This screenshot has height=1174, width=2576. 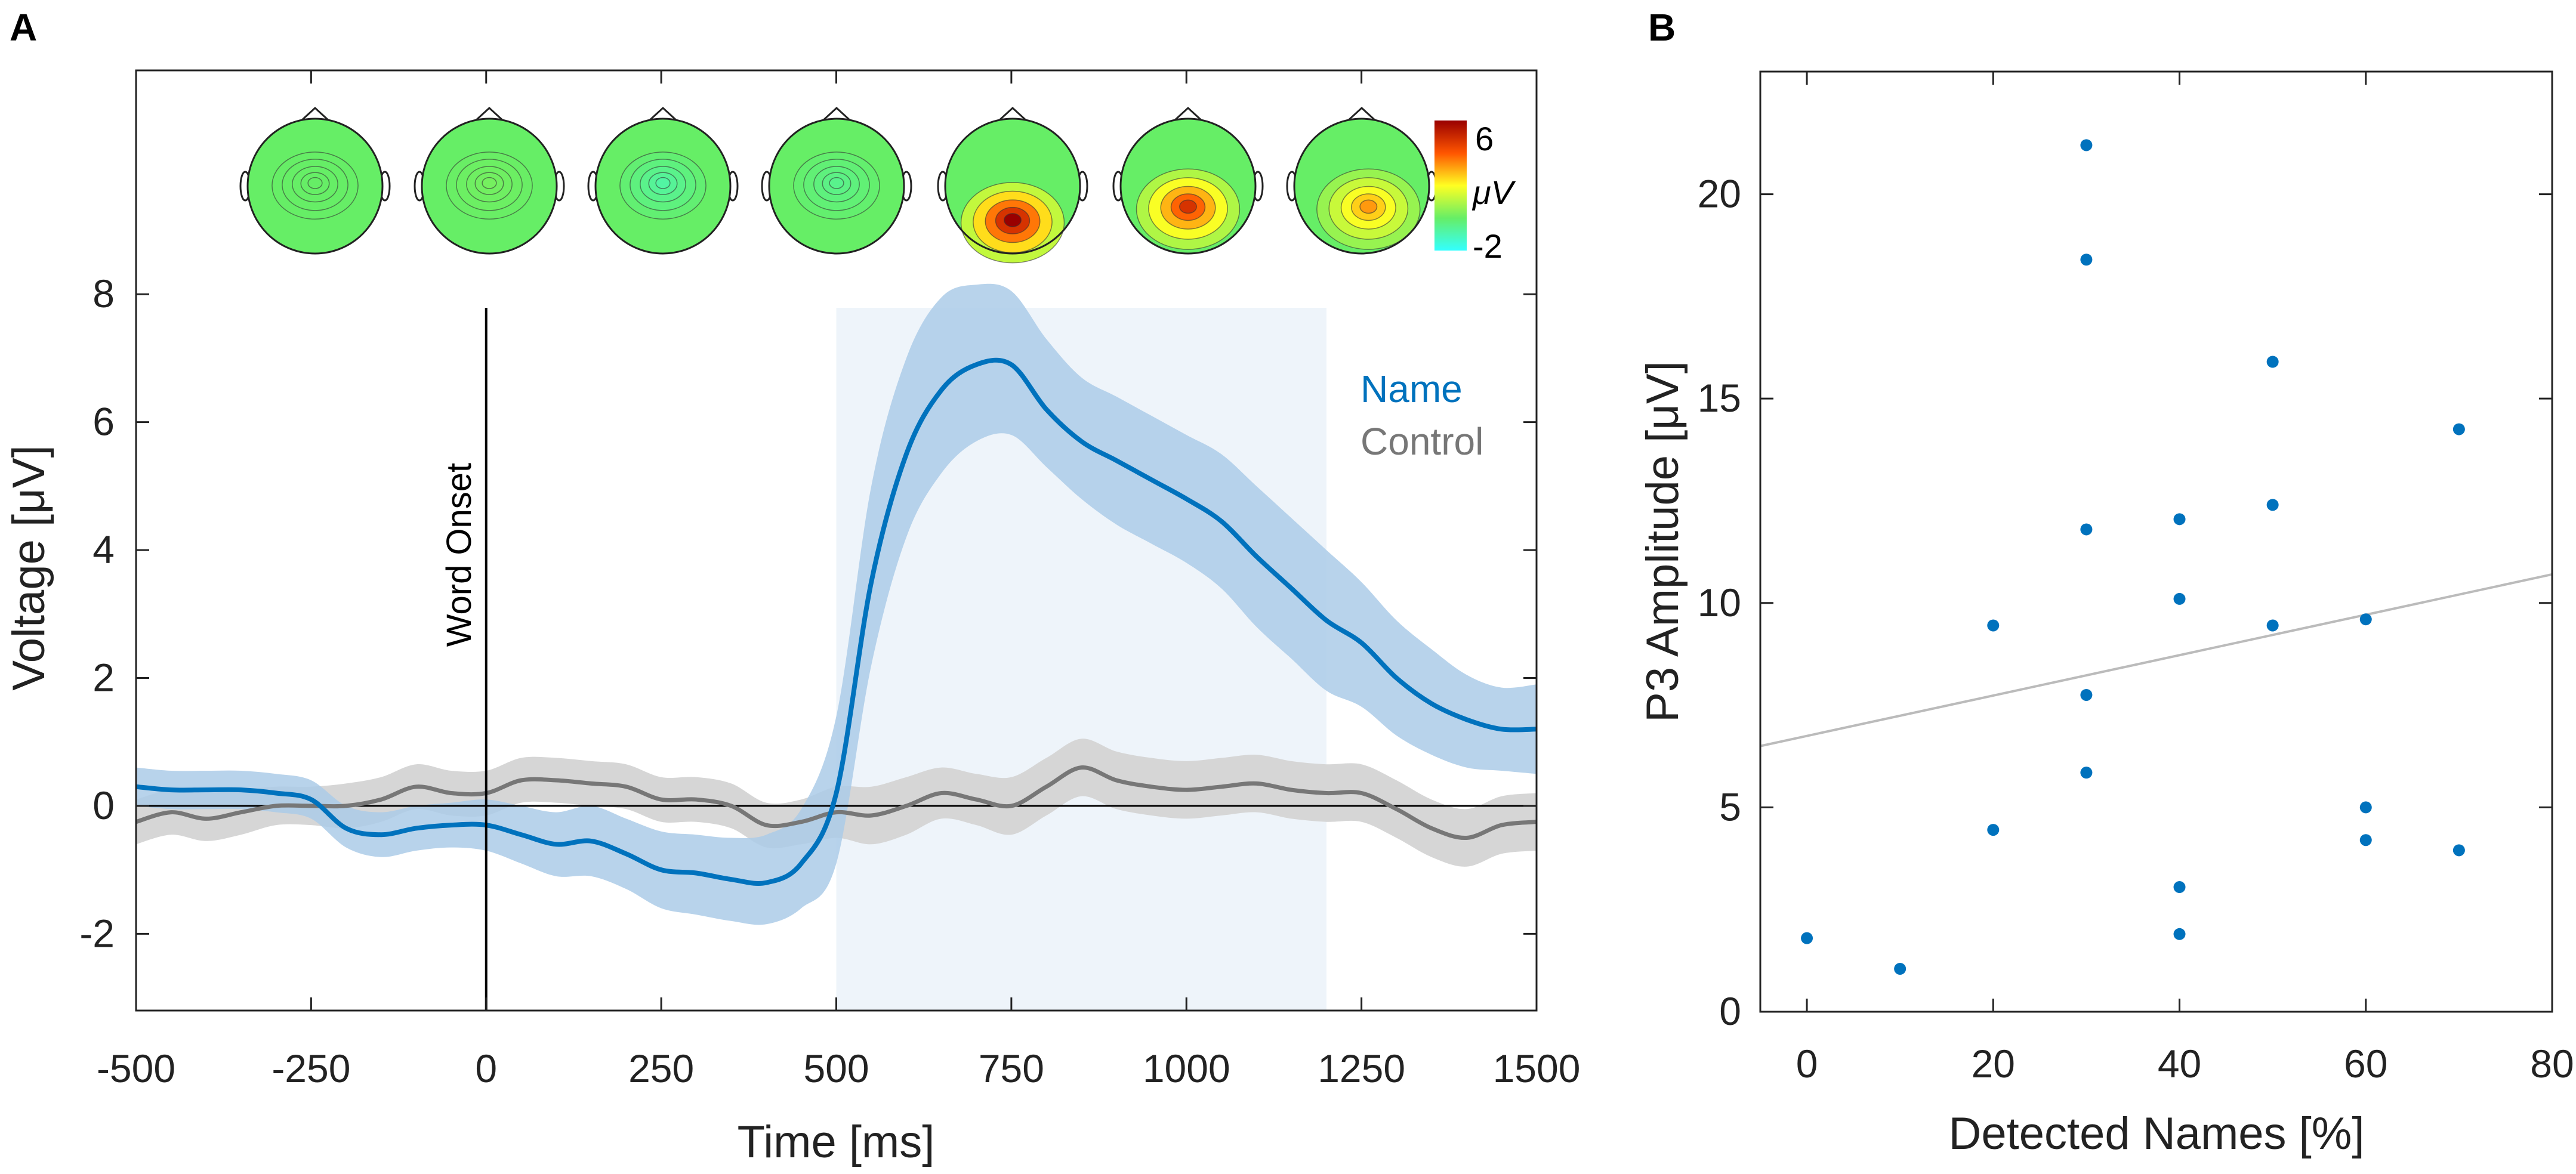 What do you see at coordinates (1186, 1068) in the screenshot?
I see `a-xtick-label: 1000` at bounding box center [1186, 1068].